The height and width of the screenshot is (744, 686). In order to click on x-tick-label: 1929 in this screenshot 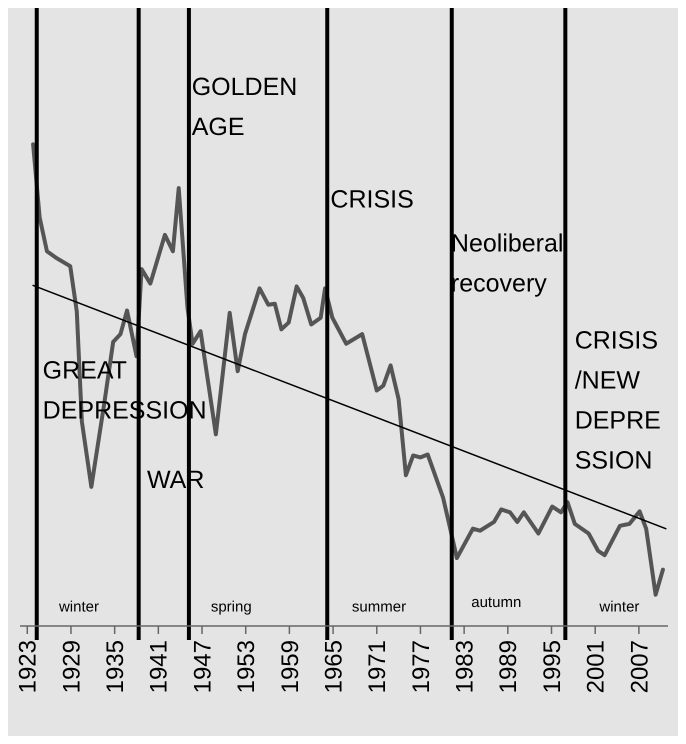, I will do `click(72, 667)`.